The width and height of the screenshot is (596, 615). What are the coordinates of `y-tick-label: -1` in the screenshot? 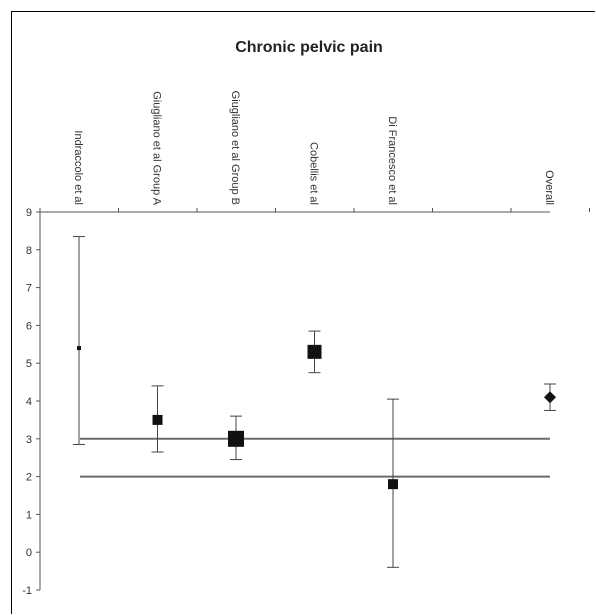 It's located at (27, 591).